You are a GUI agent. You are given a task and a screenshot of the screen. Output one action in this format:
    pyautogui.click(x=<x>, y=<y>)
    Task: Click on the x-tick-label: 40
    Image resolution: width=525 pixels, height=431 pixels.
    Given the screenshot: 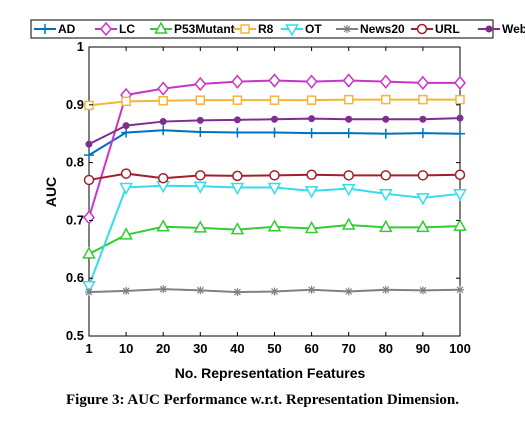 What is the action you would take?
    pyautogui.click(x=237, y=348)
    